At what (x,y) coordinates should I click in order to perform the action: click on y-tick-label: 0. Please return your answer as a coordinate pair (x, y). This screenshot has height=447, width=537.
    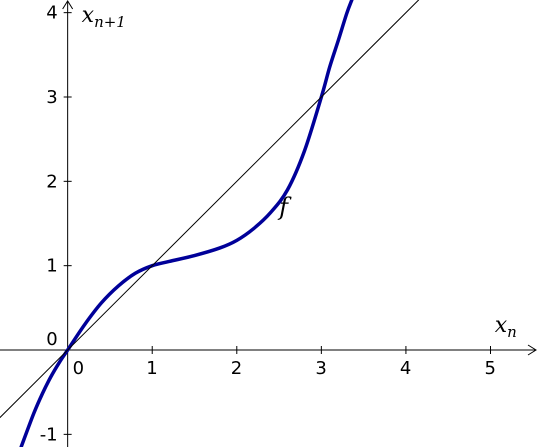
    Looking at the image, I should click on (51, 339).